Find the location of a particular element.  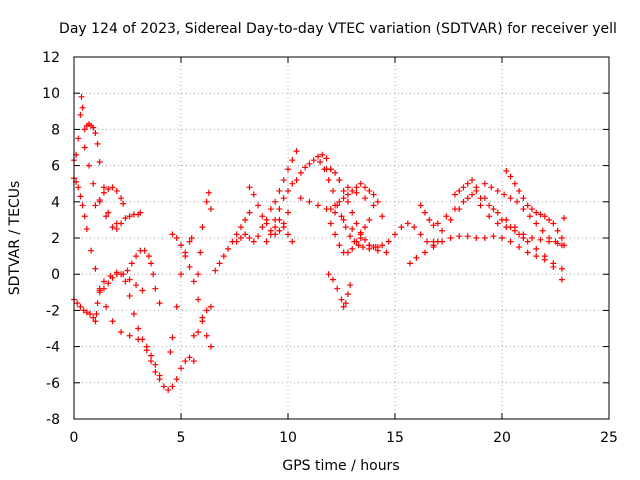

y-tick-label: -4 is located at coordinates (53, 348).